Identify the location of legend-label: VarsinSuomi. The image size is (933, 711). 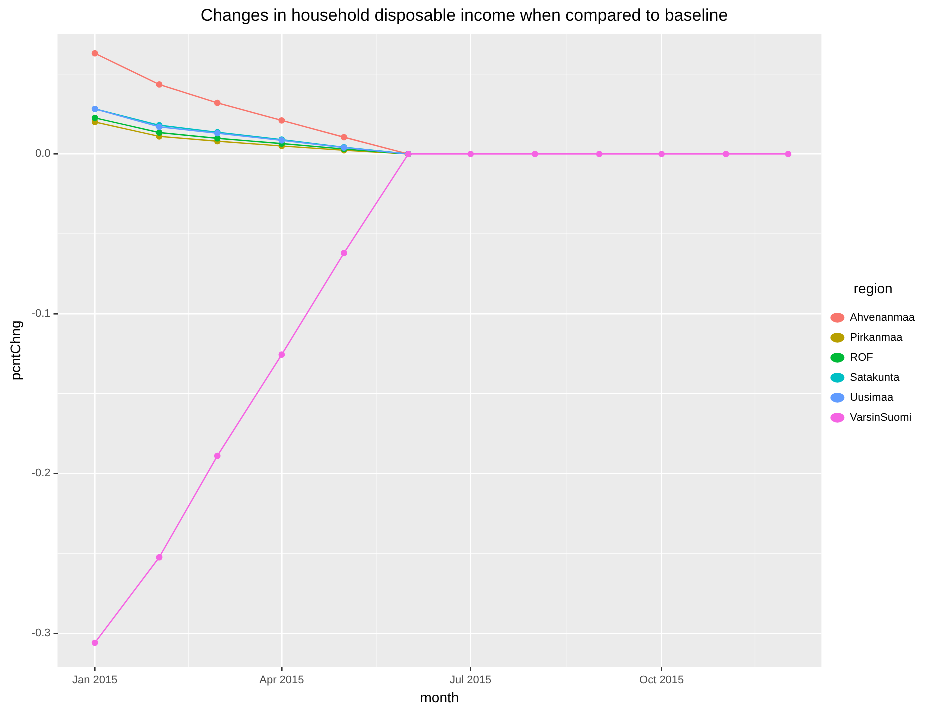
(881, 418).